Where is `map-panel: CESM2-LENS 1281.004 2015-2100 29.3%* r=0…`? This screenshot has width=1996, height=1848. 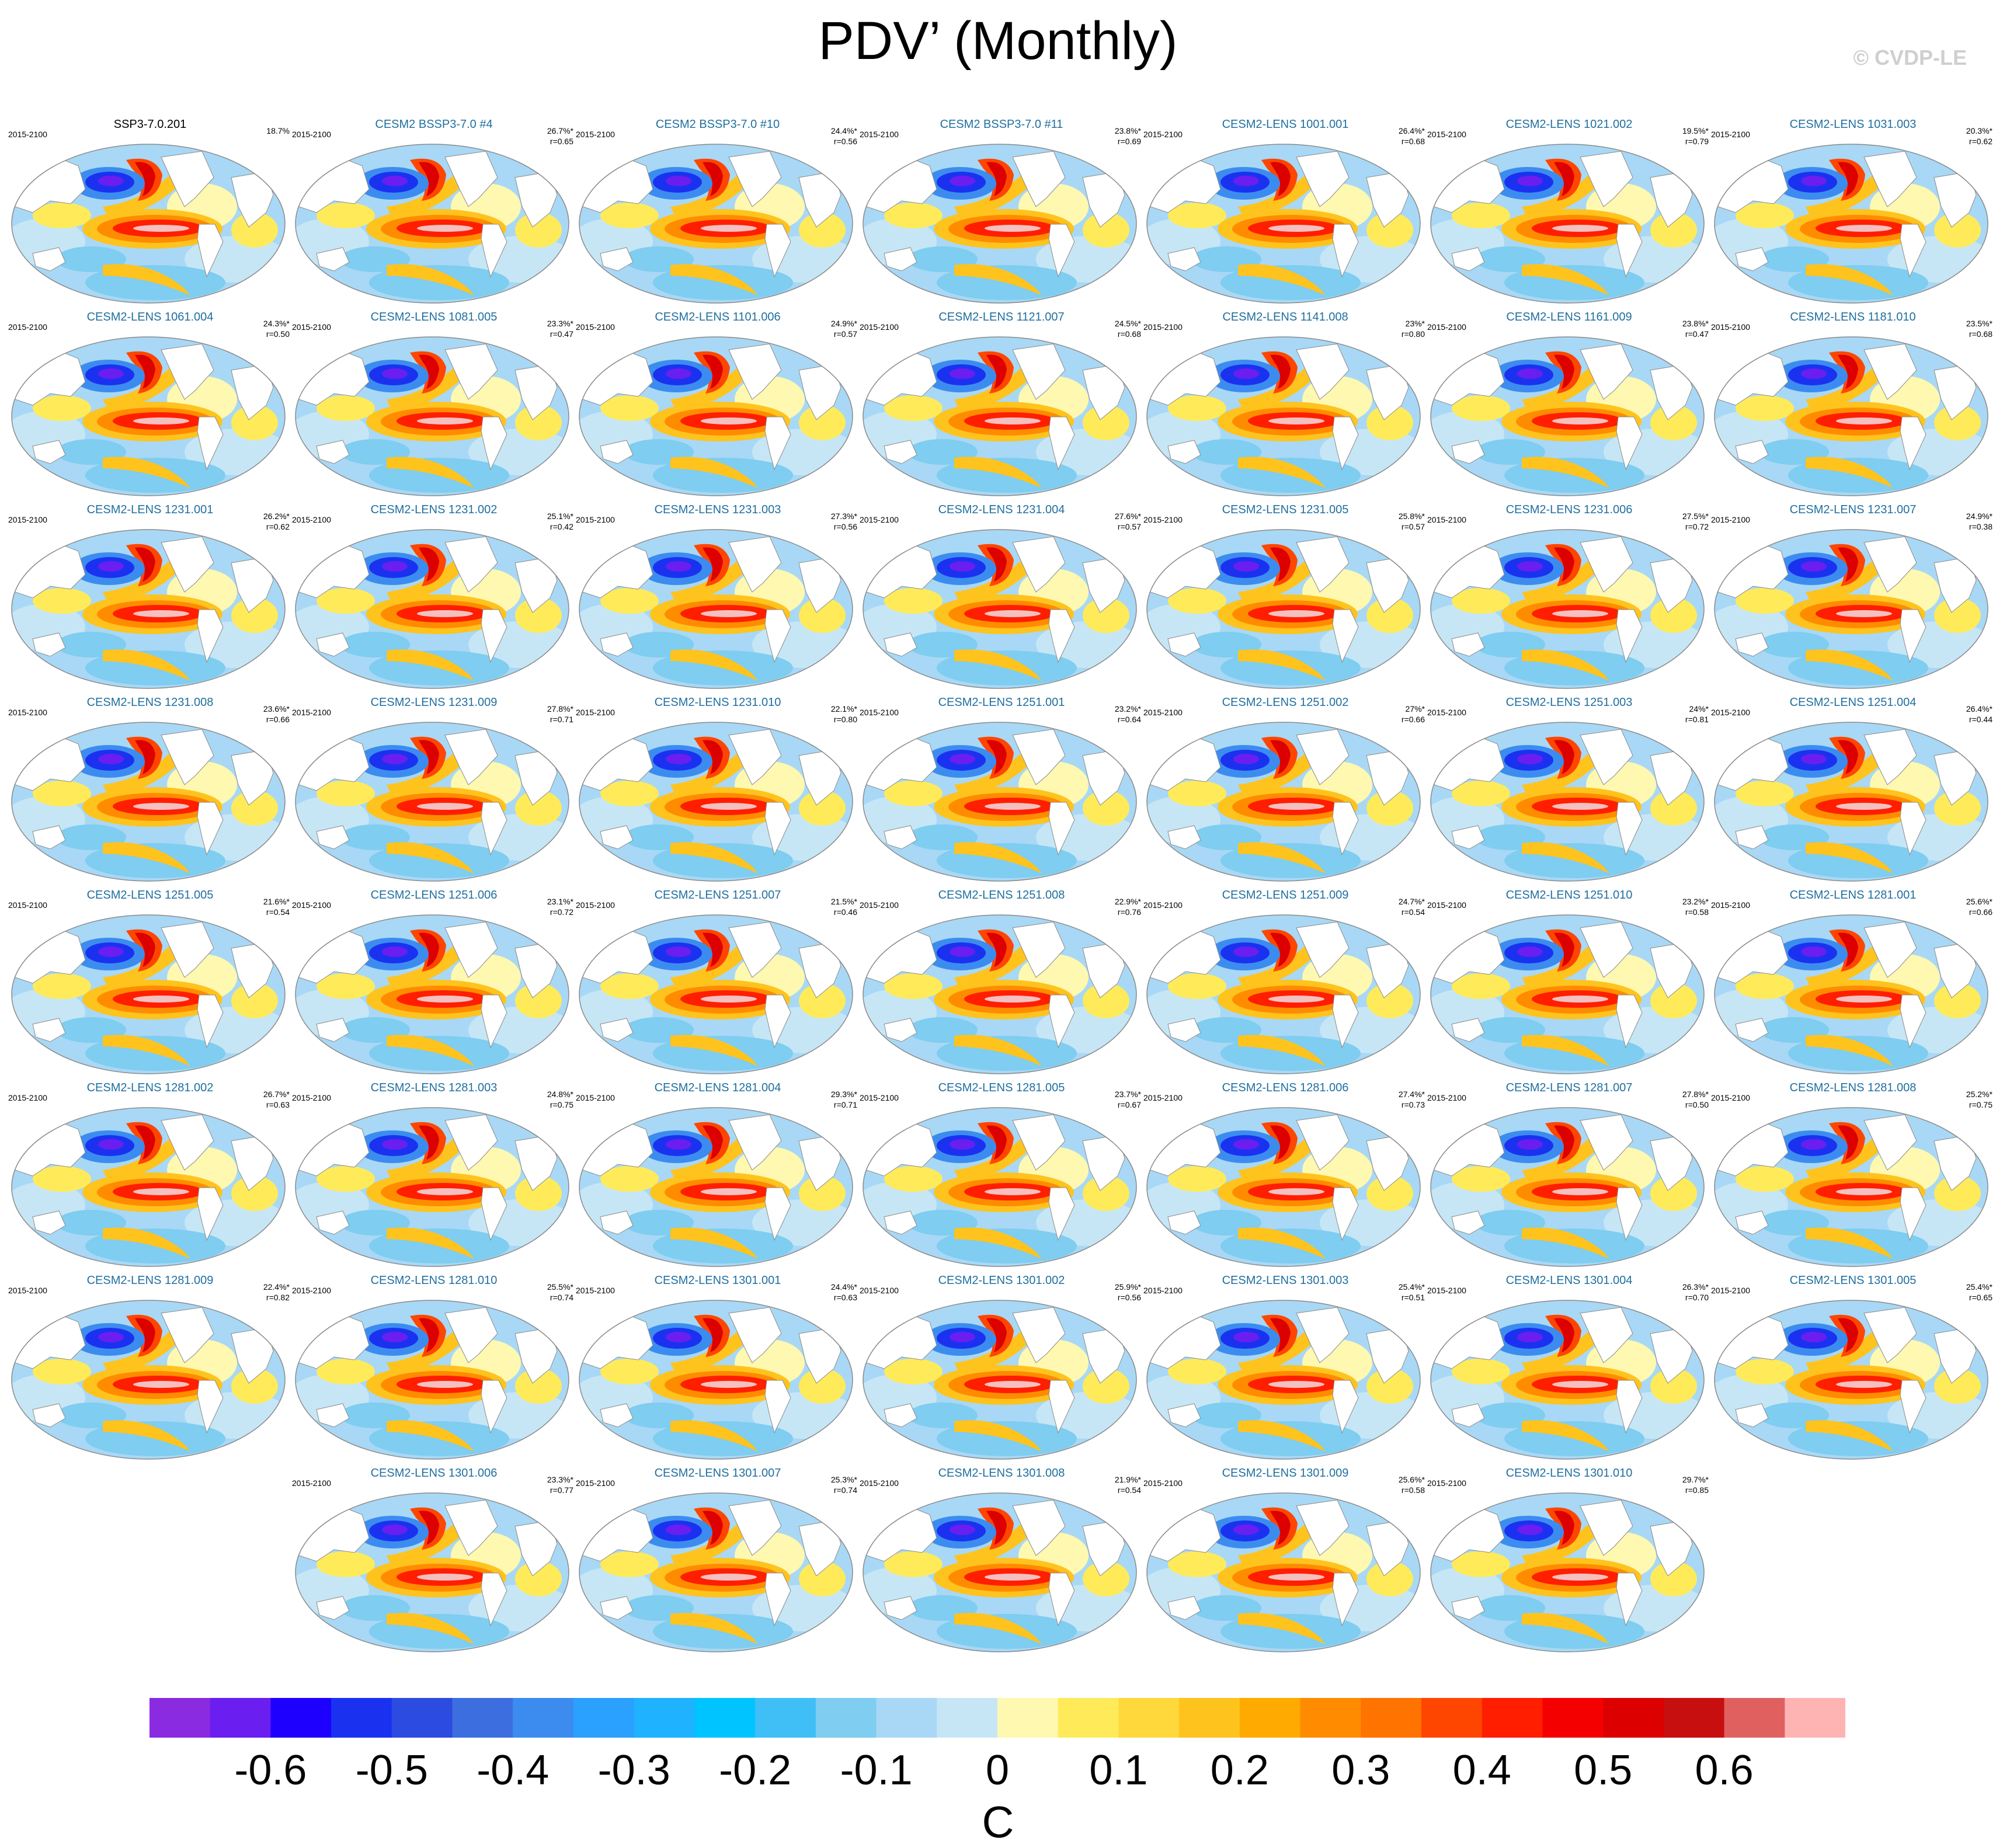 map-panel: CESM2-LENS 1281.004 2015-2100 29.3%* r=0… is located at coordinates (718, 1174).